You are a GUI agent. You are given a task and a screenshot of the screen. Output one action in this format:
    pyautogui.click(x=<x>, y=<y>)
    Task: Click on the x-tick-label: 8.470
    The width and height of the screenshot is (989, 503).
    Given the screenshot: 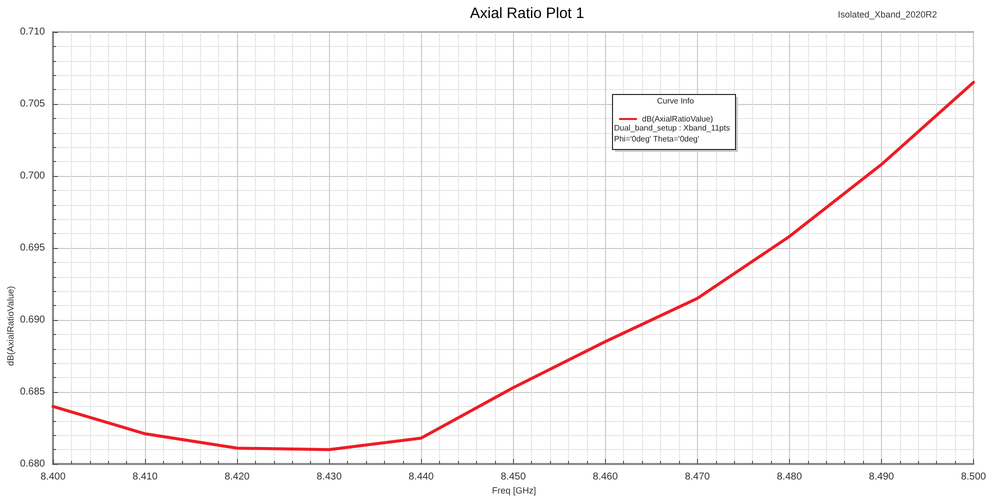 What is the action you would take?
    pyautogui.click(x=697, y=477)
    